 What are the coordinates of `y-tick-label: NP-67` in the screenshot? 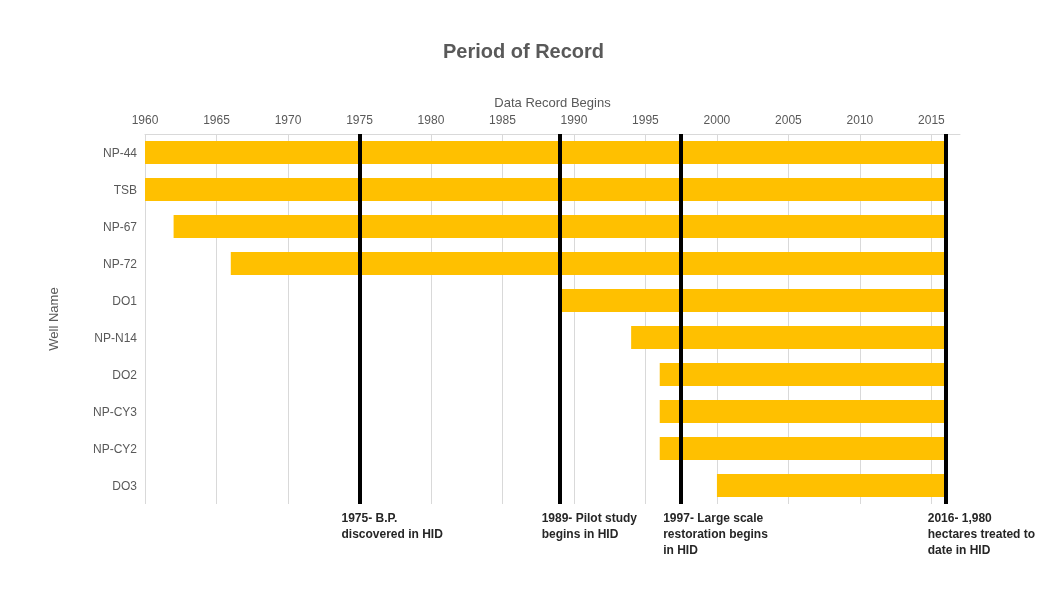 It's located at (120, 226).